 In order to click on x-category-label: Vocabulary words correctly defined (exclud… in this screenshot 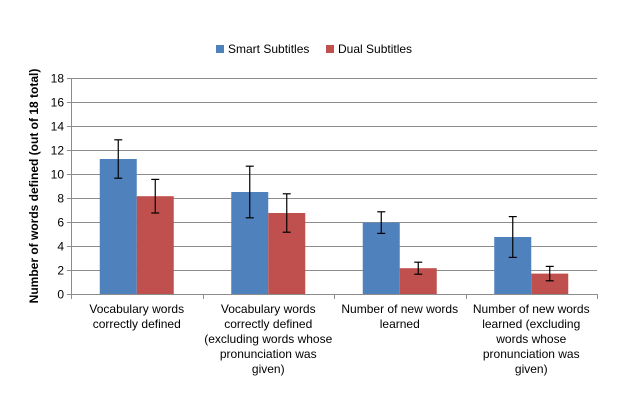, I will do `click(268, 339)`.